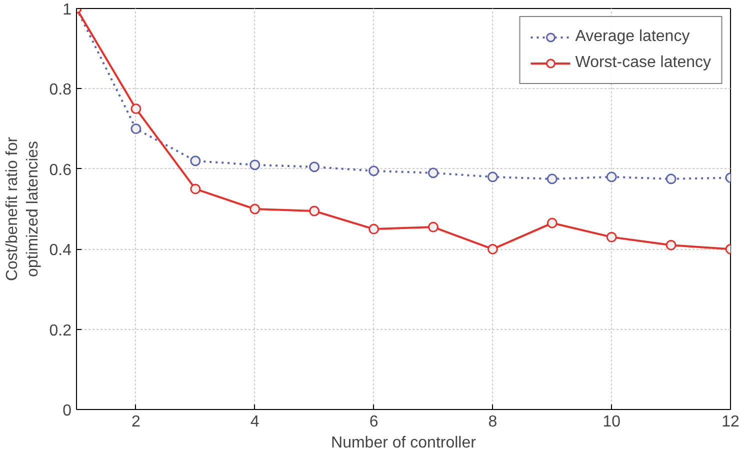 The height and width of the screenshot is (454, 748). I want to click on x-tick-label: 2, so click(136, 422).